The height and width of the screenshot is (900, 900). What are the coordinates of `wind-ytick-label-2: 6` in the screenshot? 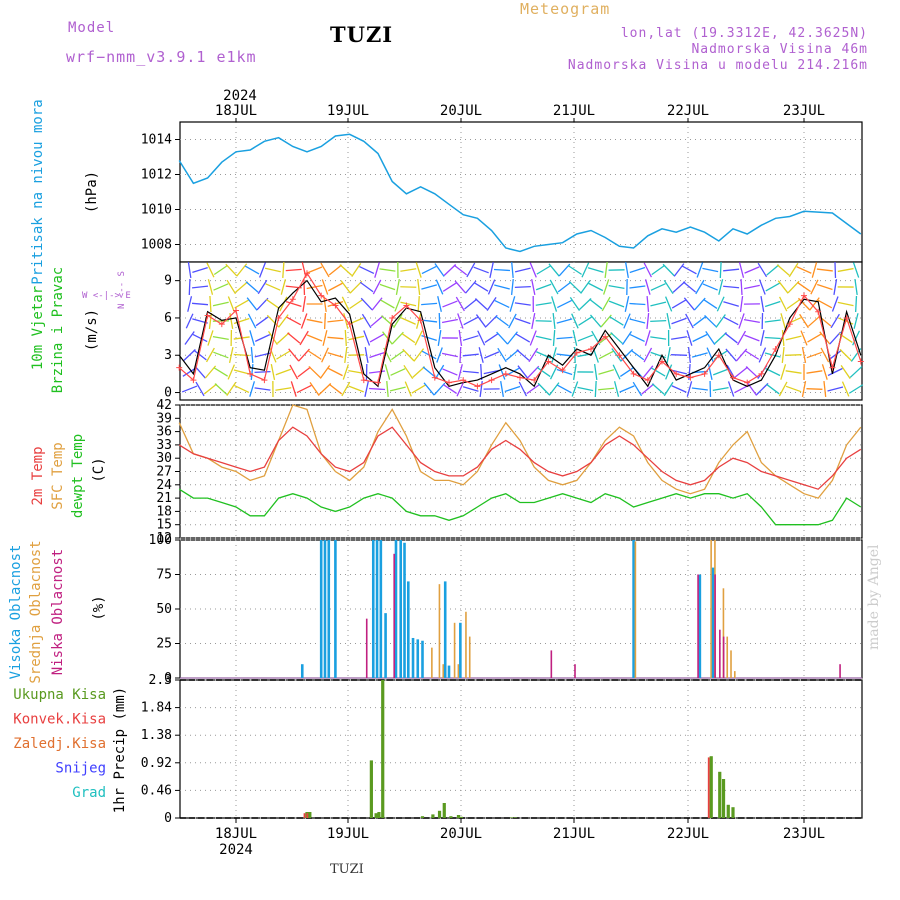 It's located at (168, 318).